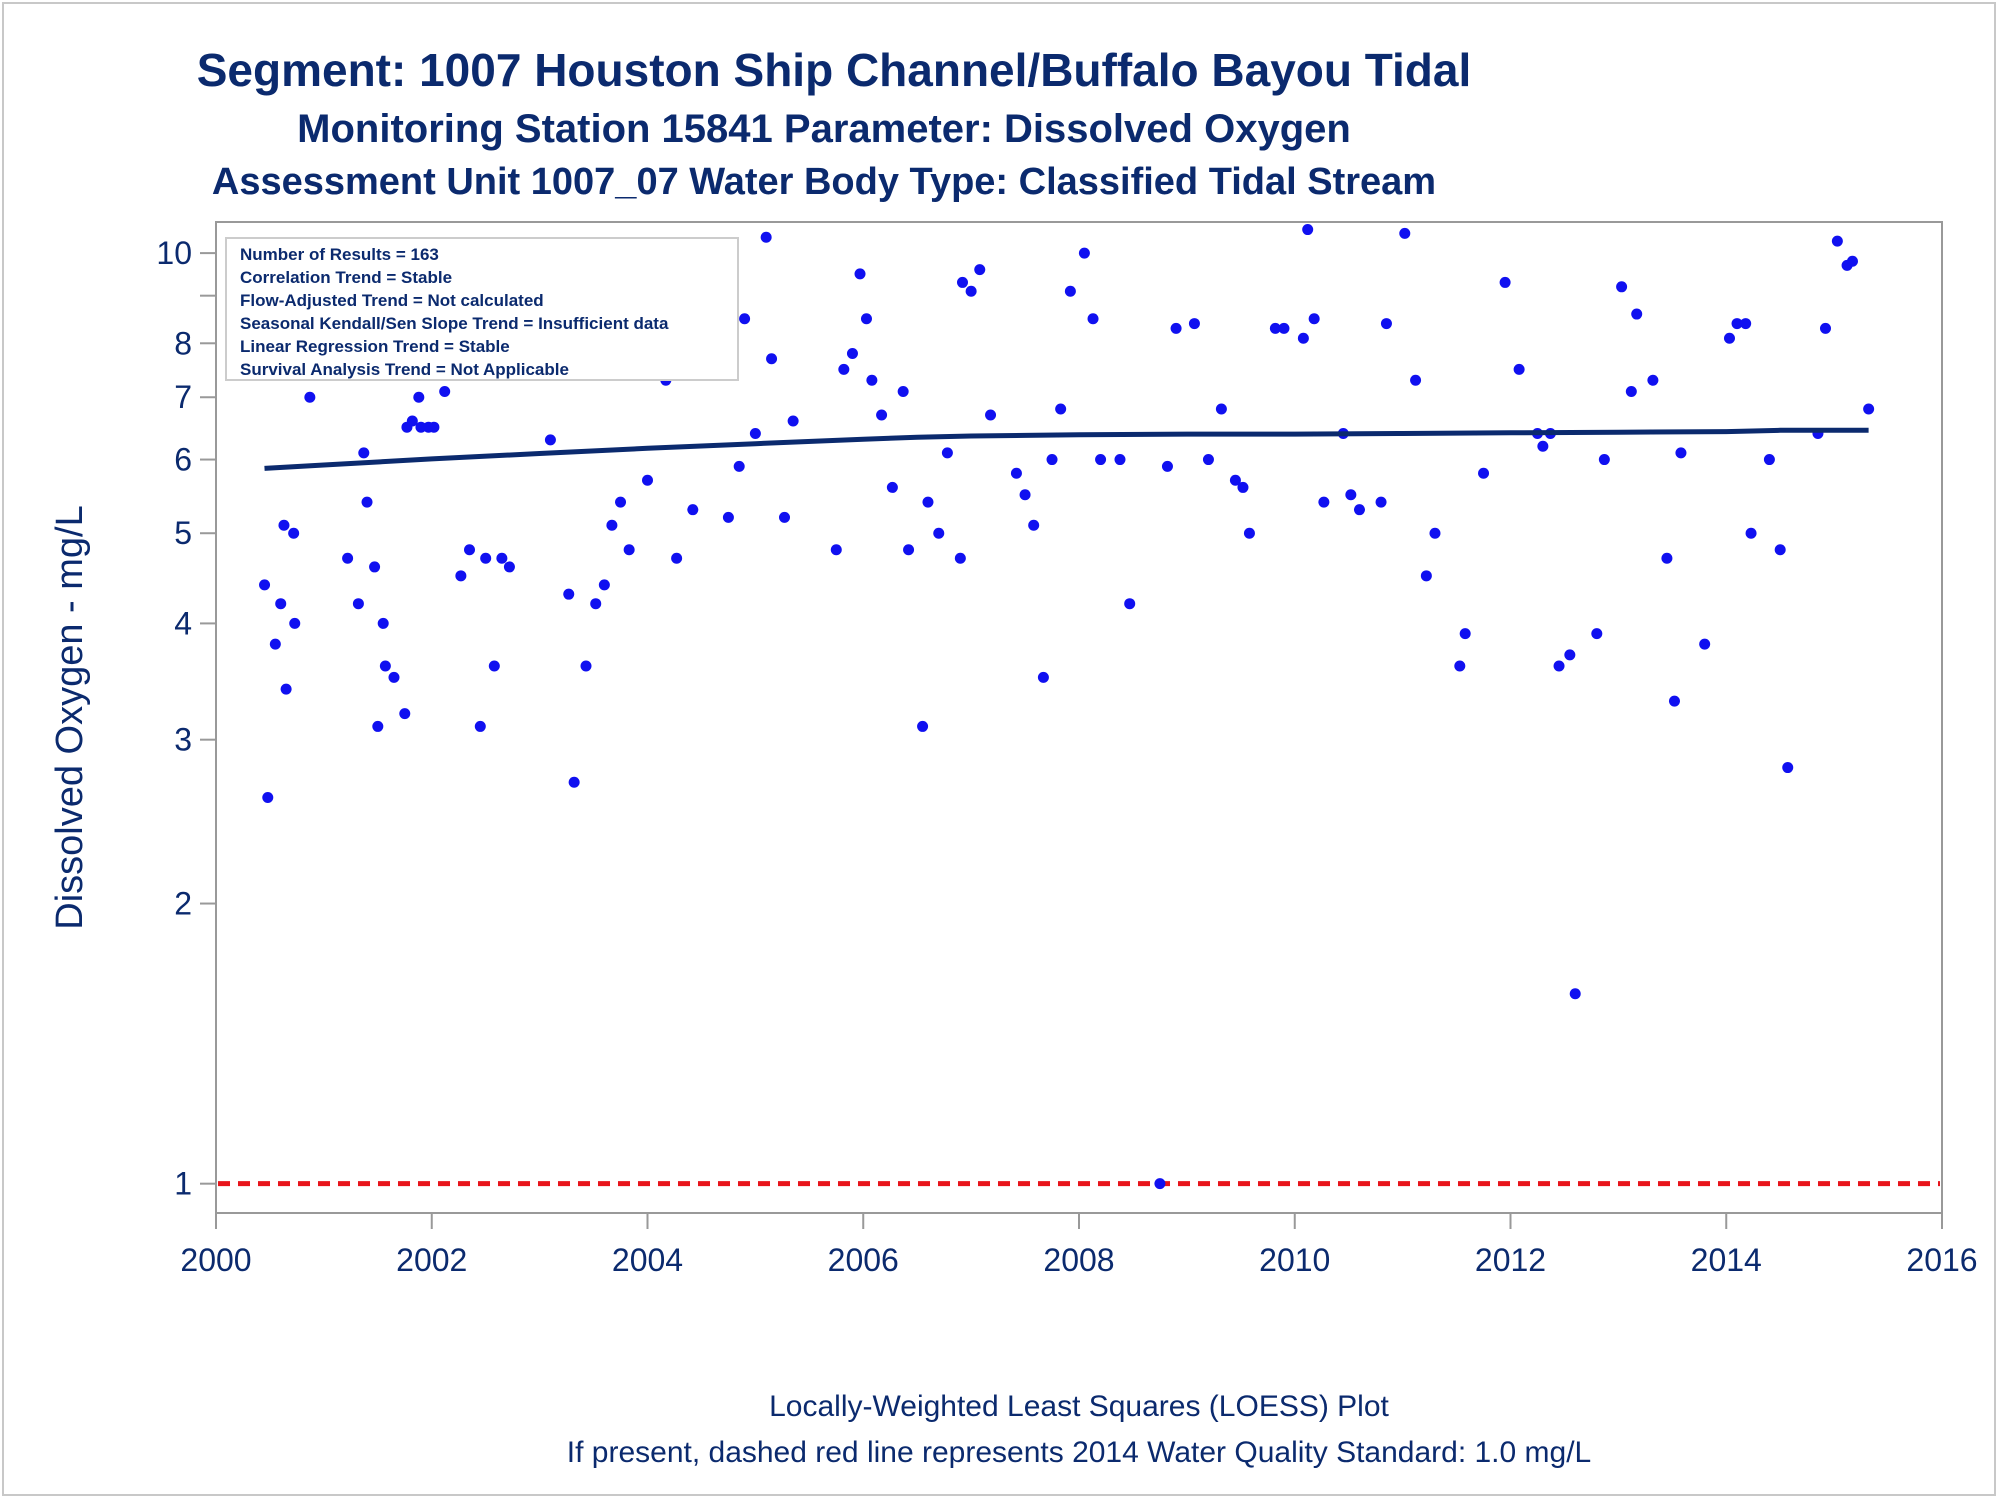 This screenshot has height=1500, width=2000. Describe the element at coordinates (346, 277) in the screenshot. I see `summary-line-correlation: Correlation Trend = Stable` at that location.